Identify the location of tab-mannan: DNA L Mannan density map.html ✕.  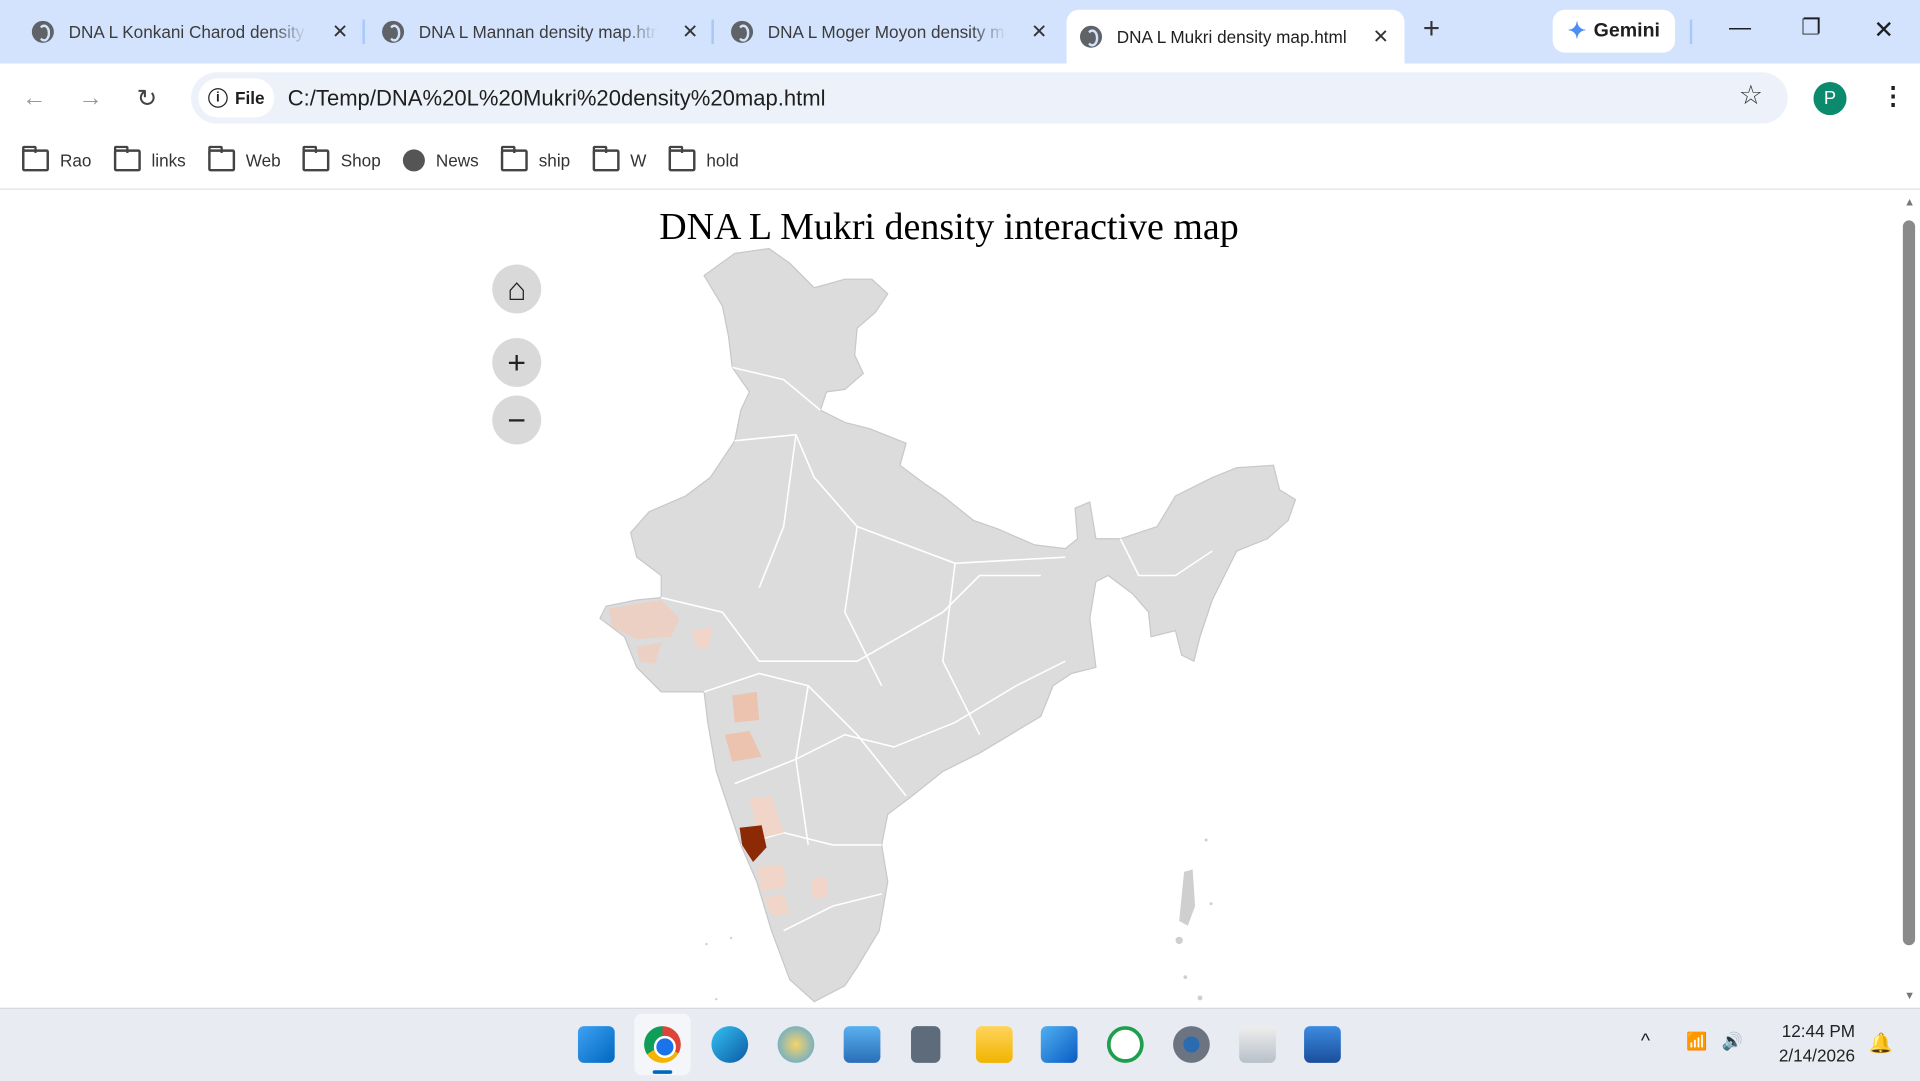
(540, 32).